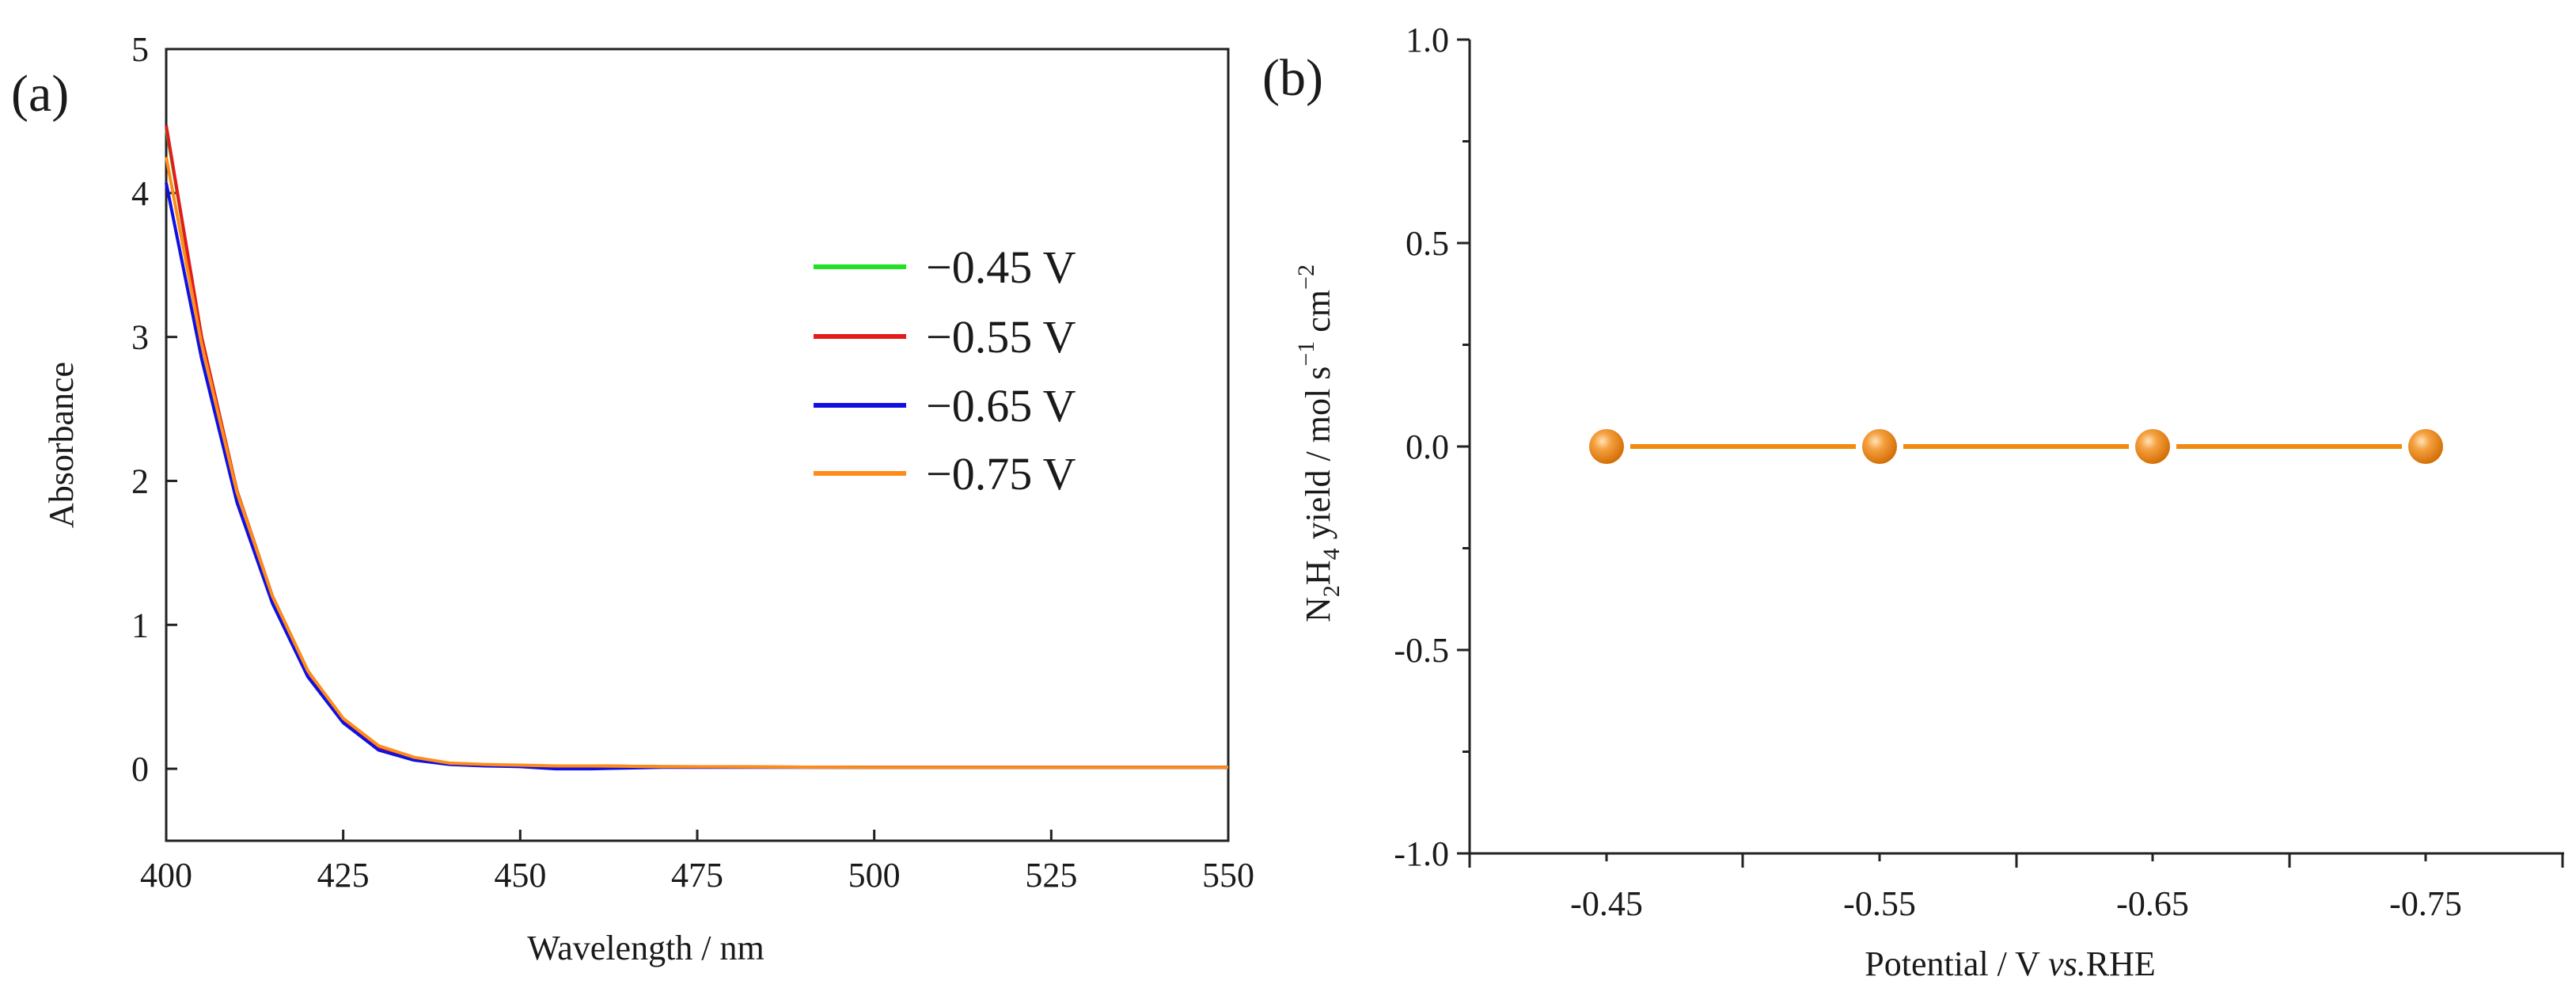 The width and height of the screenshot is (2576, 988). I want to click on x-tick-label-a: 525, so click(1051, 875).